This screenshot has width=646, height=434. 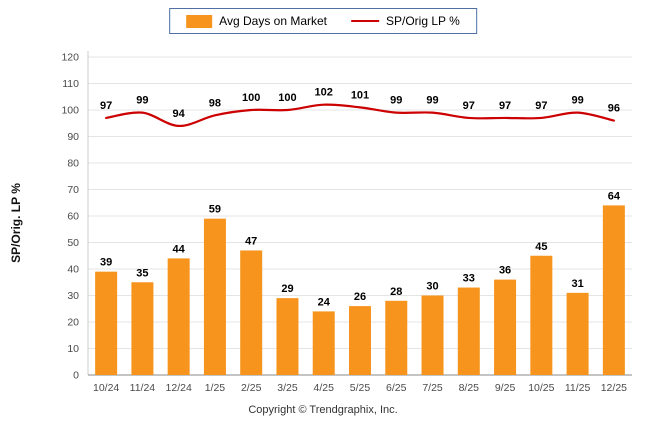 I want to click on legend-line-label: SP/Orig LP %, so click(x=423, y=21).